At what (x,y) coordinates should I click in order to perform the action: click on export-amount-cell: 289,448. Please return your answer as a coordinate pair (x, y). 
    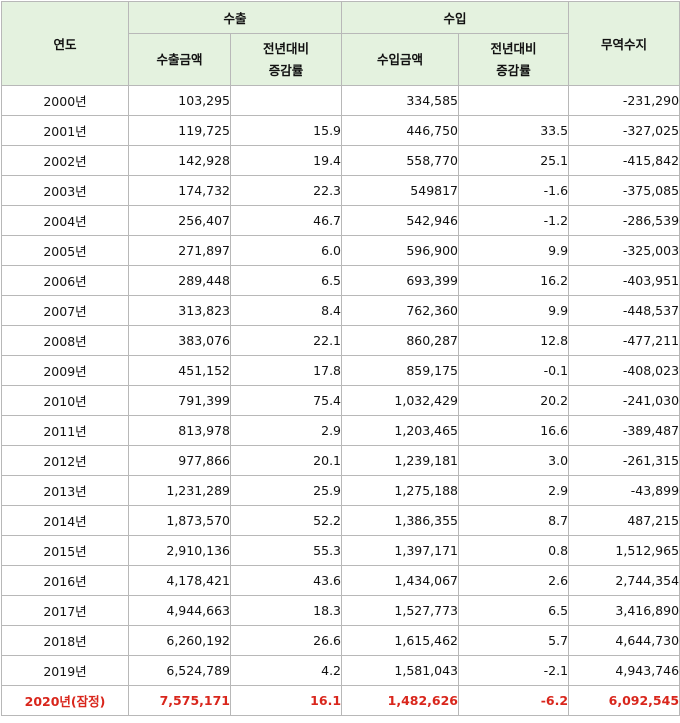
    Looking at the image, I should click on (179, 280).